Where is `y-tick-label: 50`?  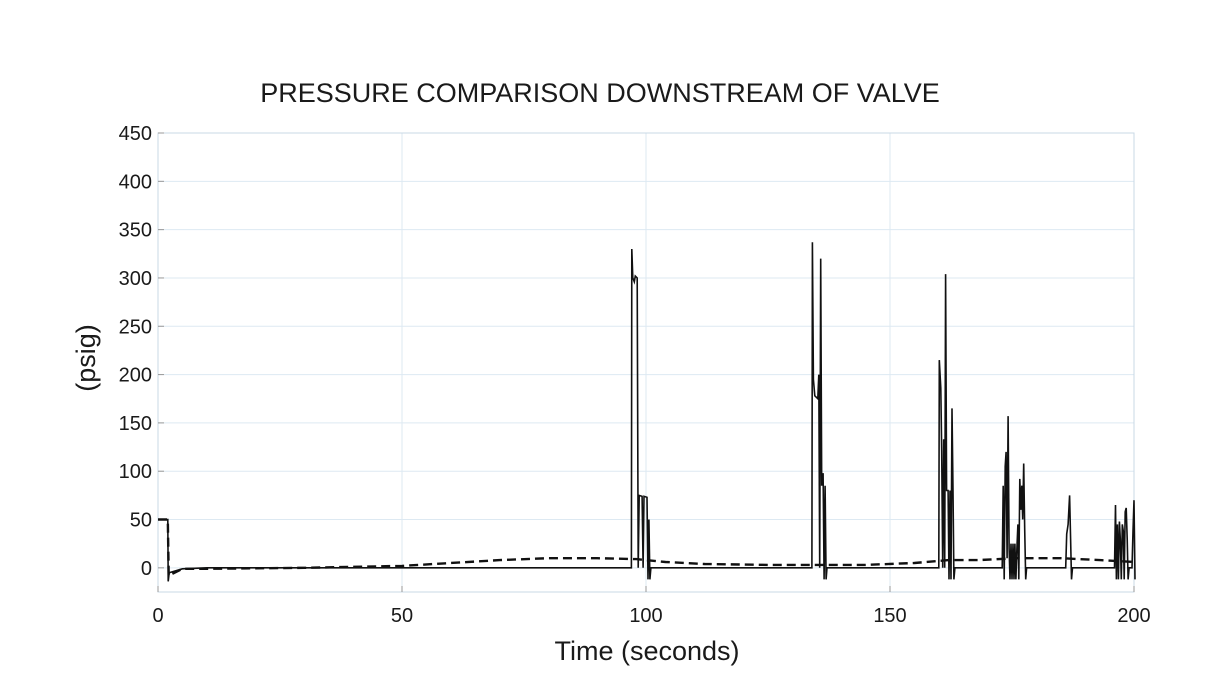
y-tick-label: 50 is located at coordinates (141, 521).